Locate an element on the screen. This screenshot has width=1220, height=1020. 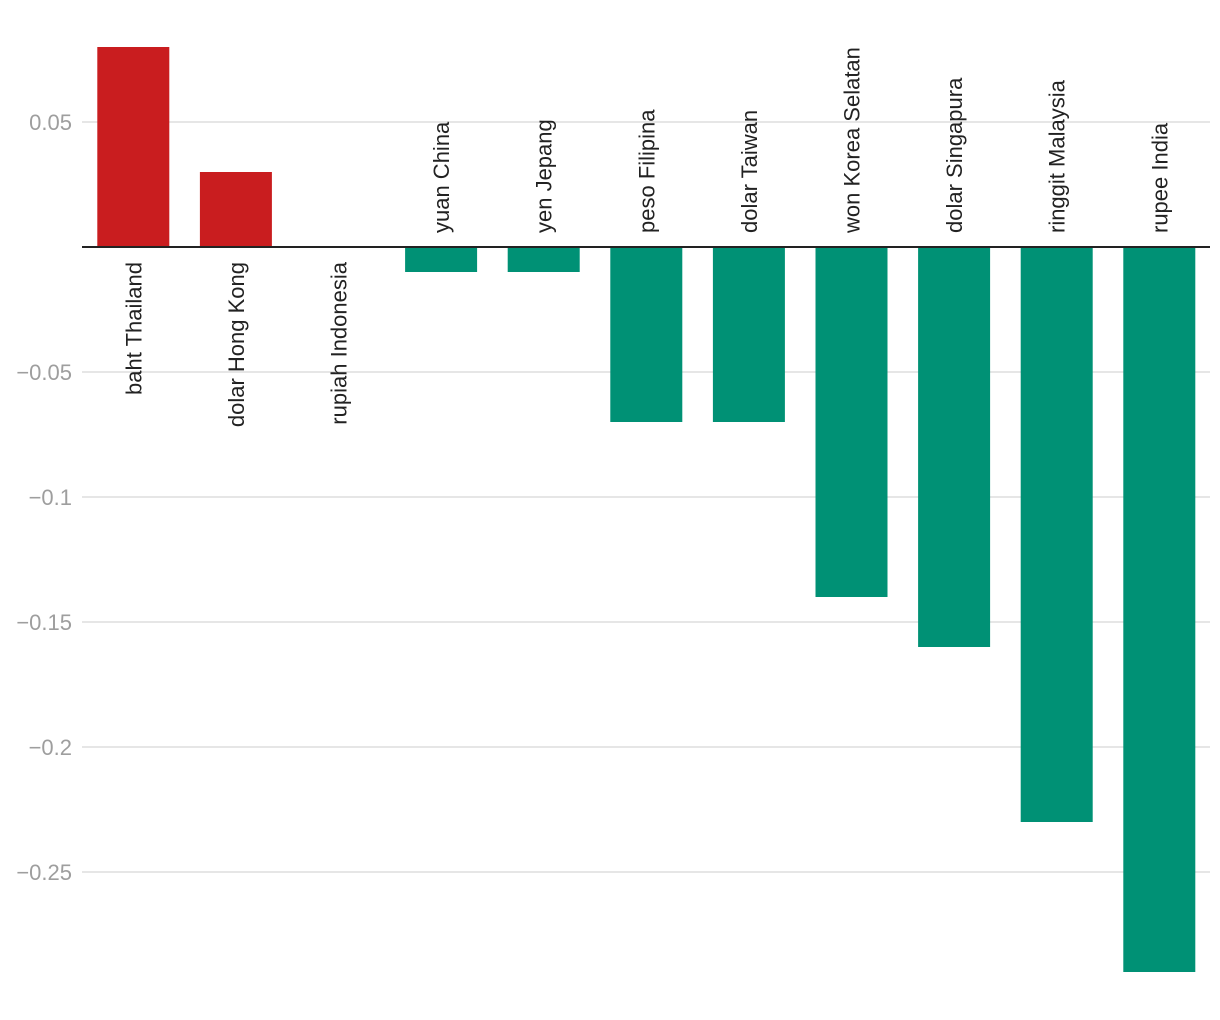
category-label: baht Thailand is located at coordinates (133, 328).